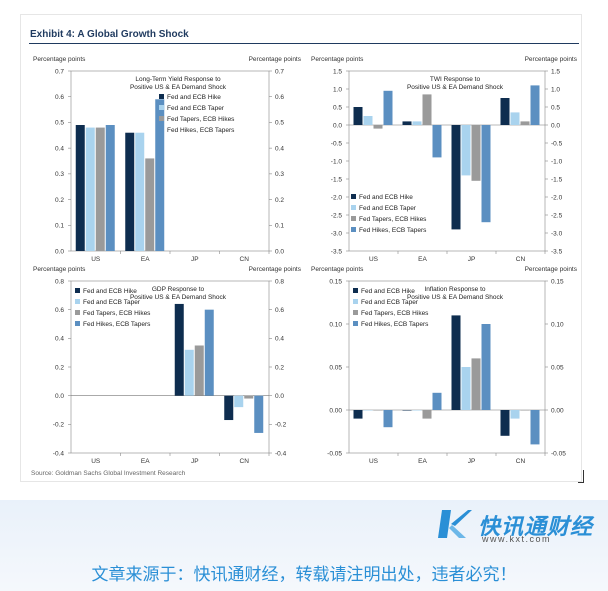 This screenshot has height=591, width=608. Describe the element at coordinates (59, 174) in the screenshot. I see `y-tick-label: 0.3` at that location.